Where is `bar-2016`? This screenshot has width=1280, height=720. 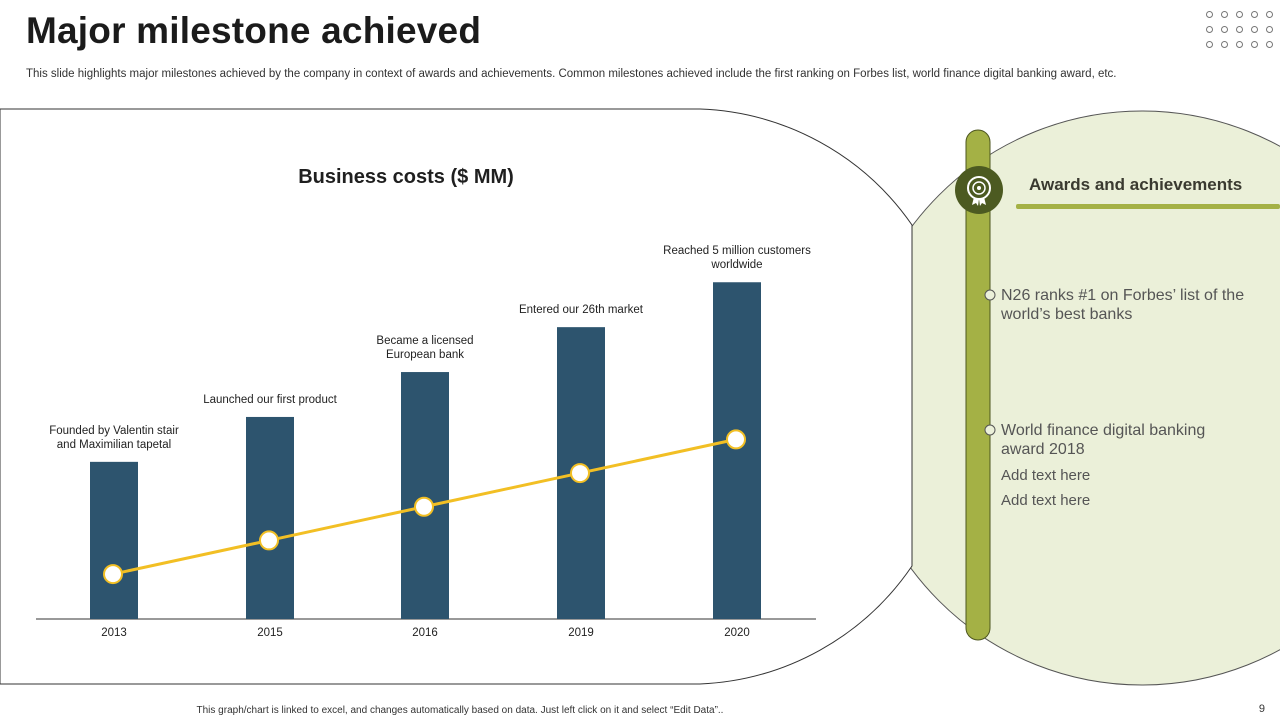 bar-2016 is located at coordinates (425, 495).